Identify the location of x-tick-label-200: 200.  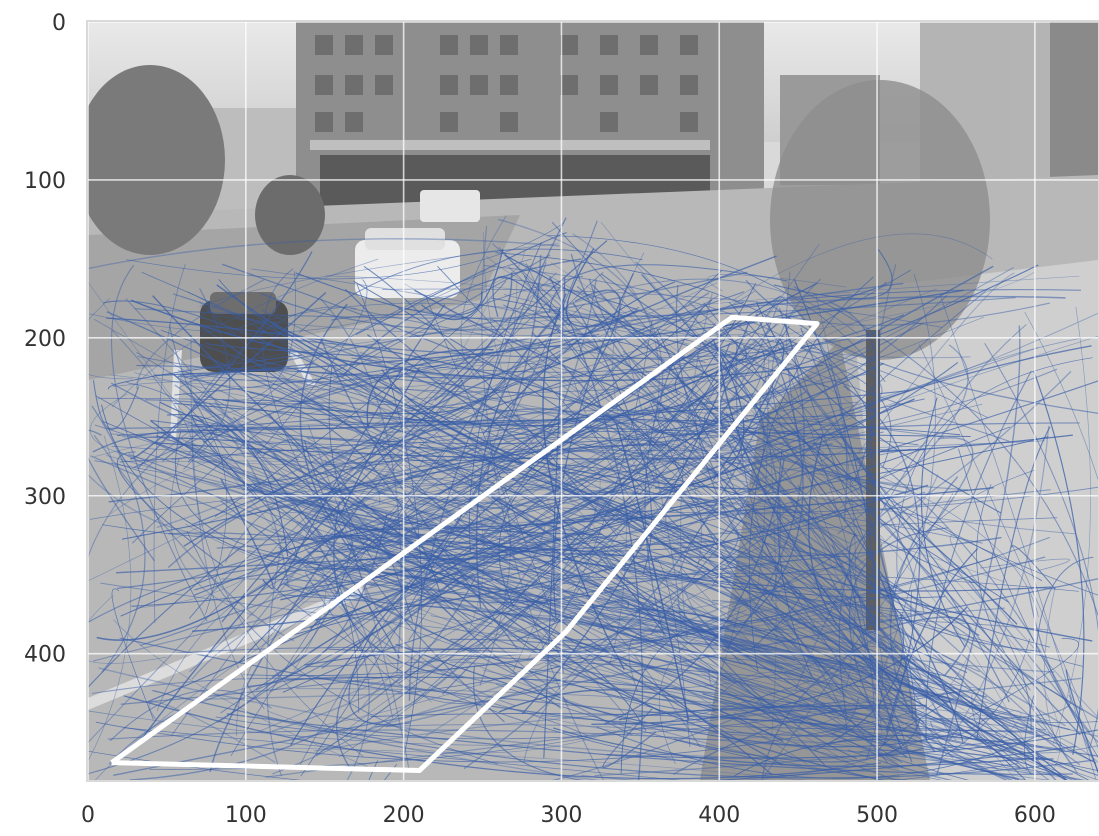
(404, 815).